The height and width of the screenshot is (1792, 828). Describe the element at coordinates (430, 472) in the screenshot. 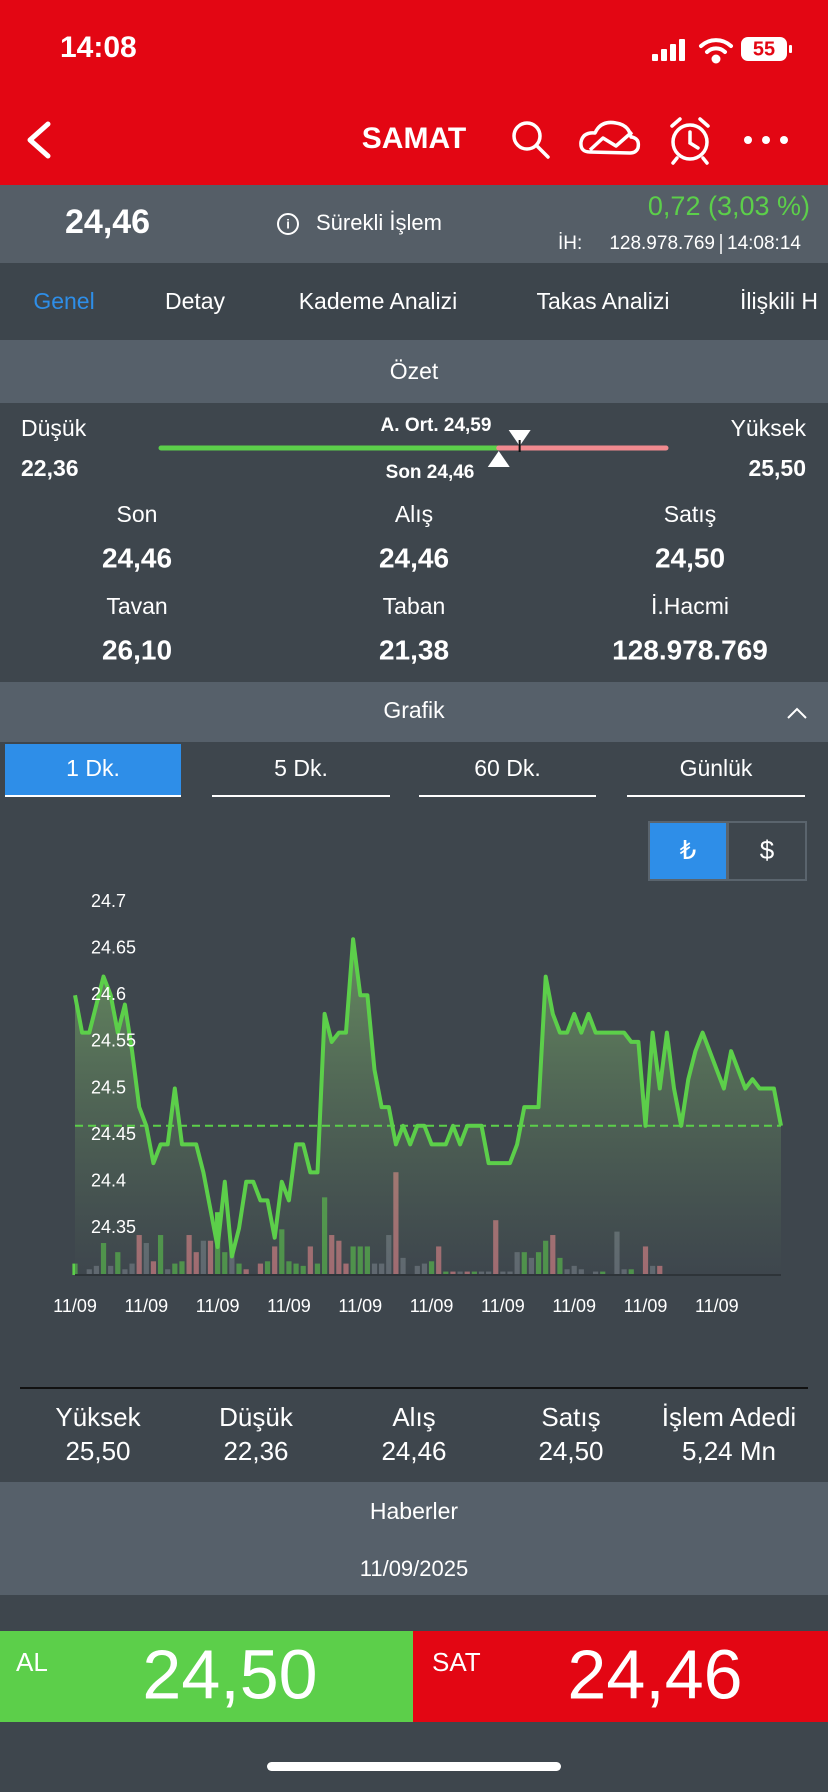

I see `last-label: Son 24,46` at that location.